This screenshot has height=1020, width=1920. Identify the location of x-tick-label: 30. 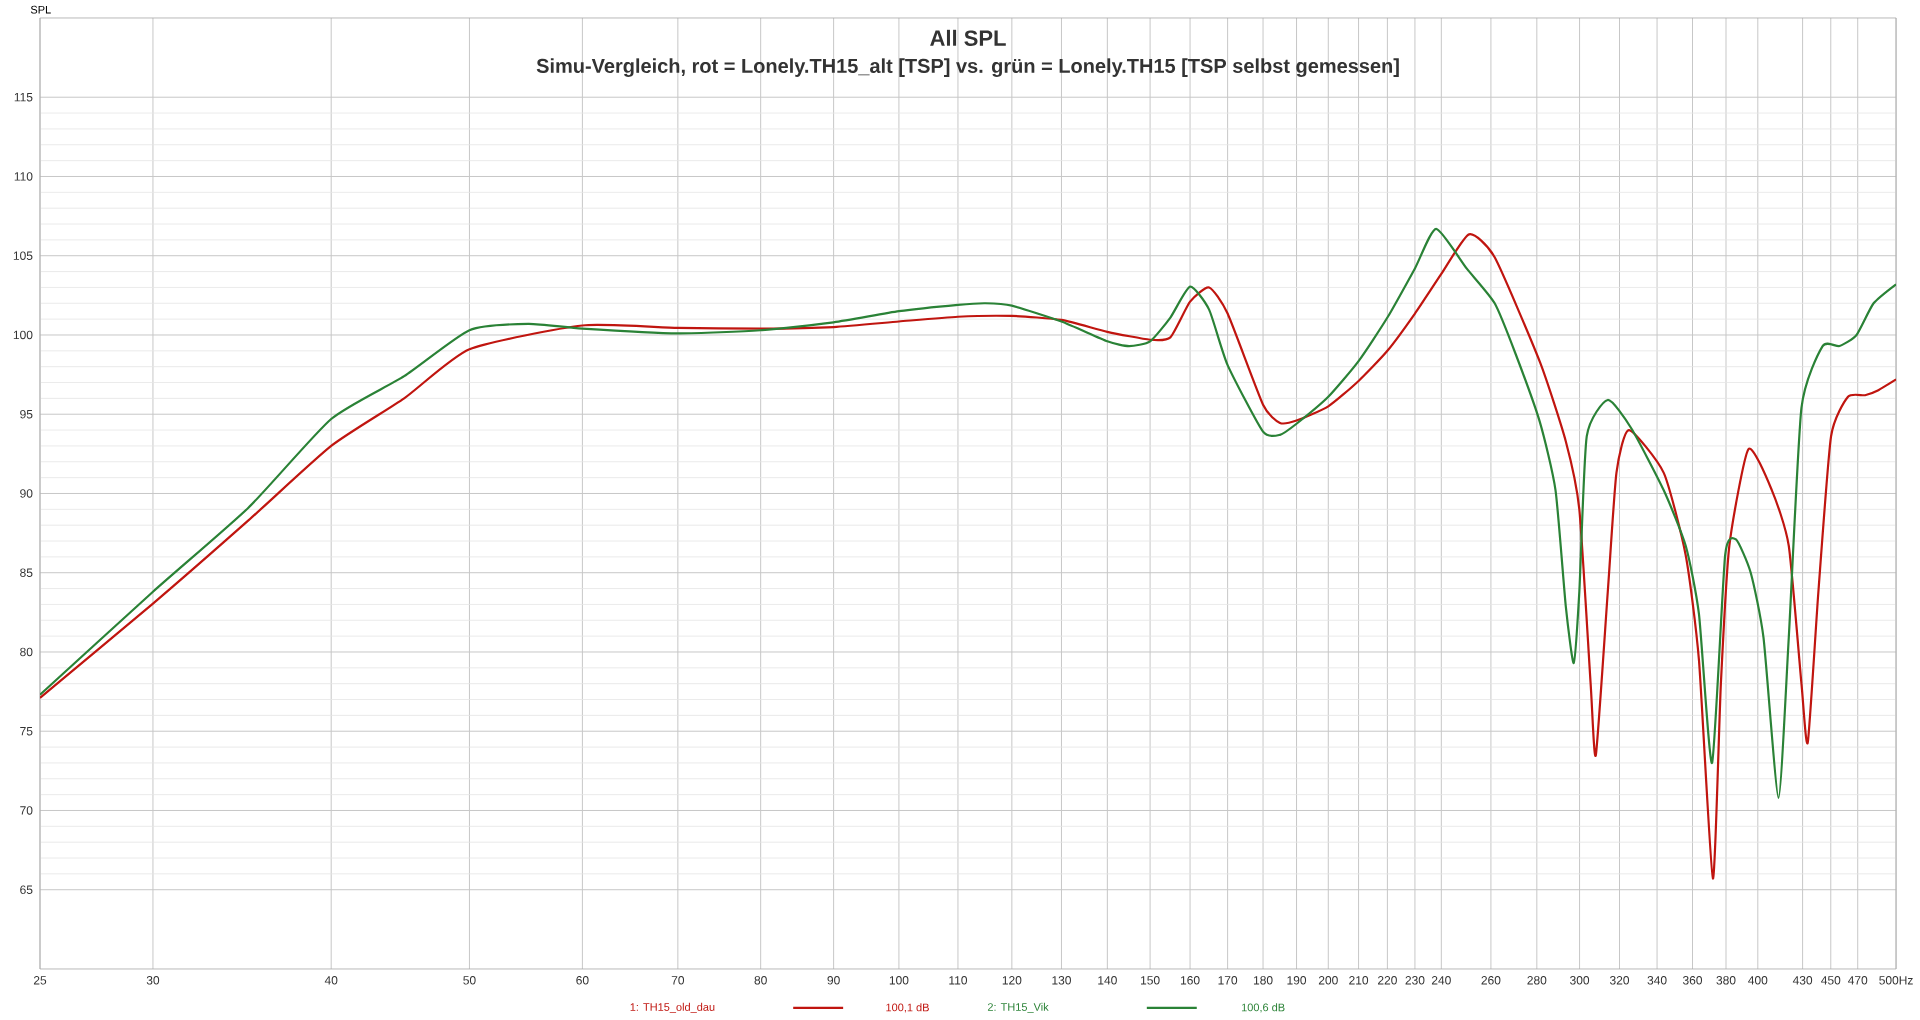
(153, 980).